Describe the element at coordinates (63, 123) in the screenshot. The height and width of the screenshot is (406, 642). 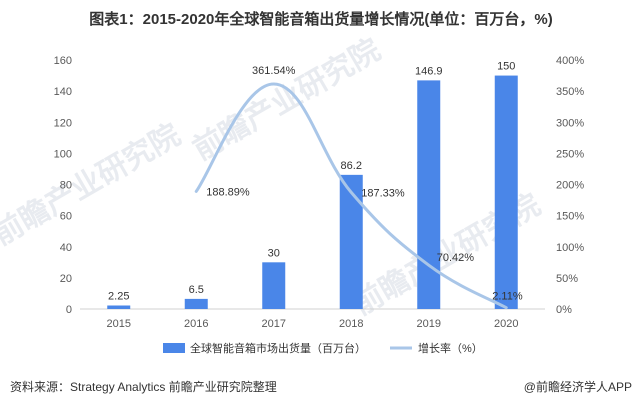
I see `y-left-tick-label: 120` at that location.